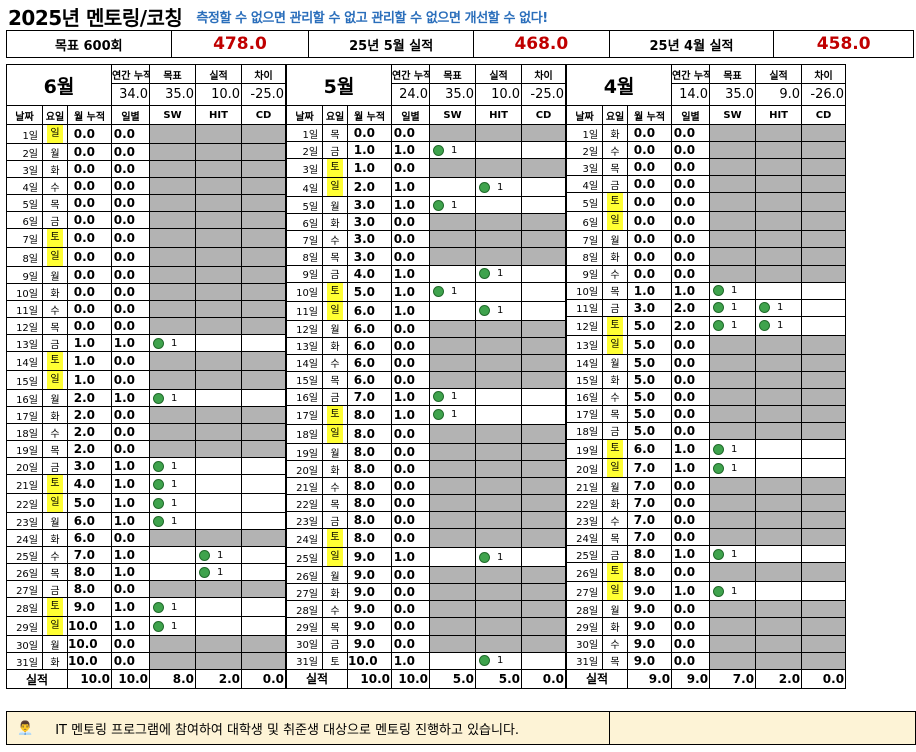 This screenshot has height=752, width=916. What do you see at coordinates (411, 115) in the screenshot?
I see `column-header-daily: 일별` at bounding box center [411, 115].